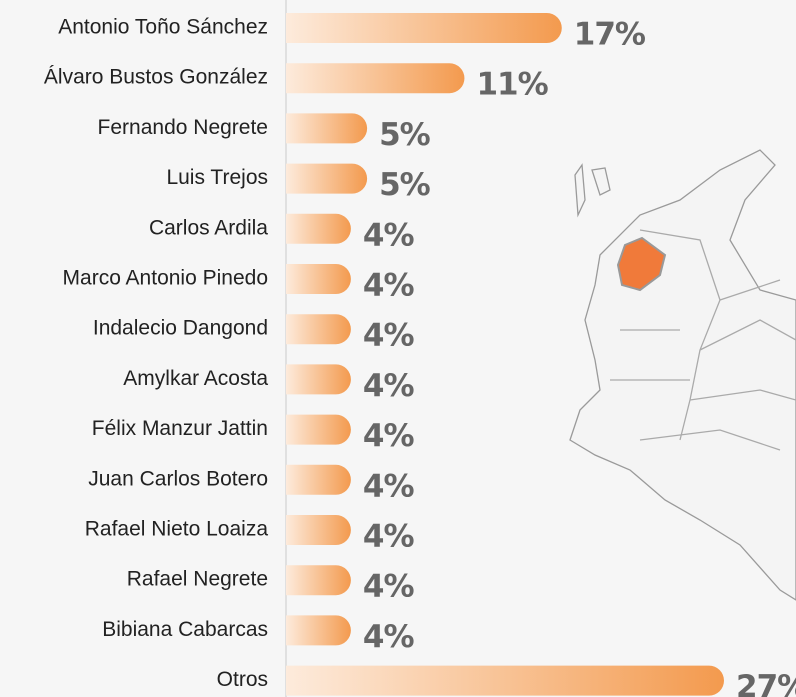  Describe the element at coordinates (242, 679) in the screenshot. I see `category-label: Otros` at that location.